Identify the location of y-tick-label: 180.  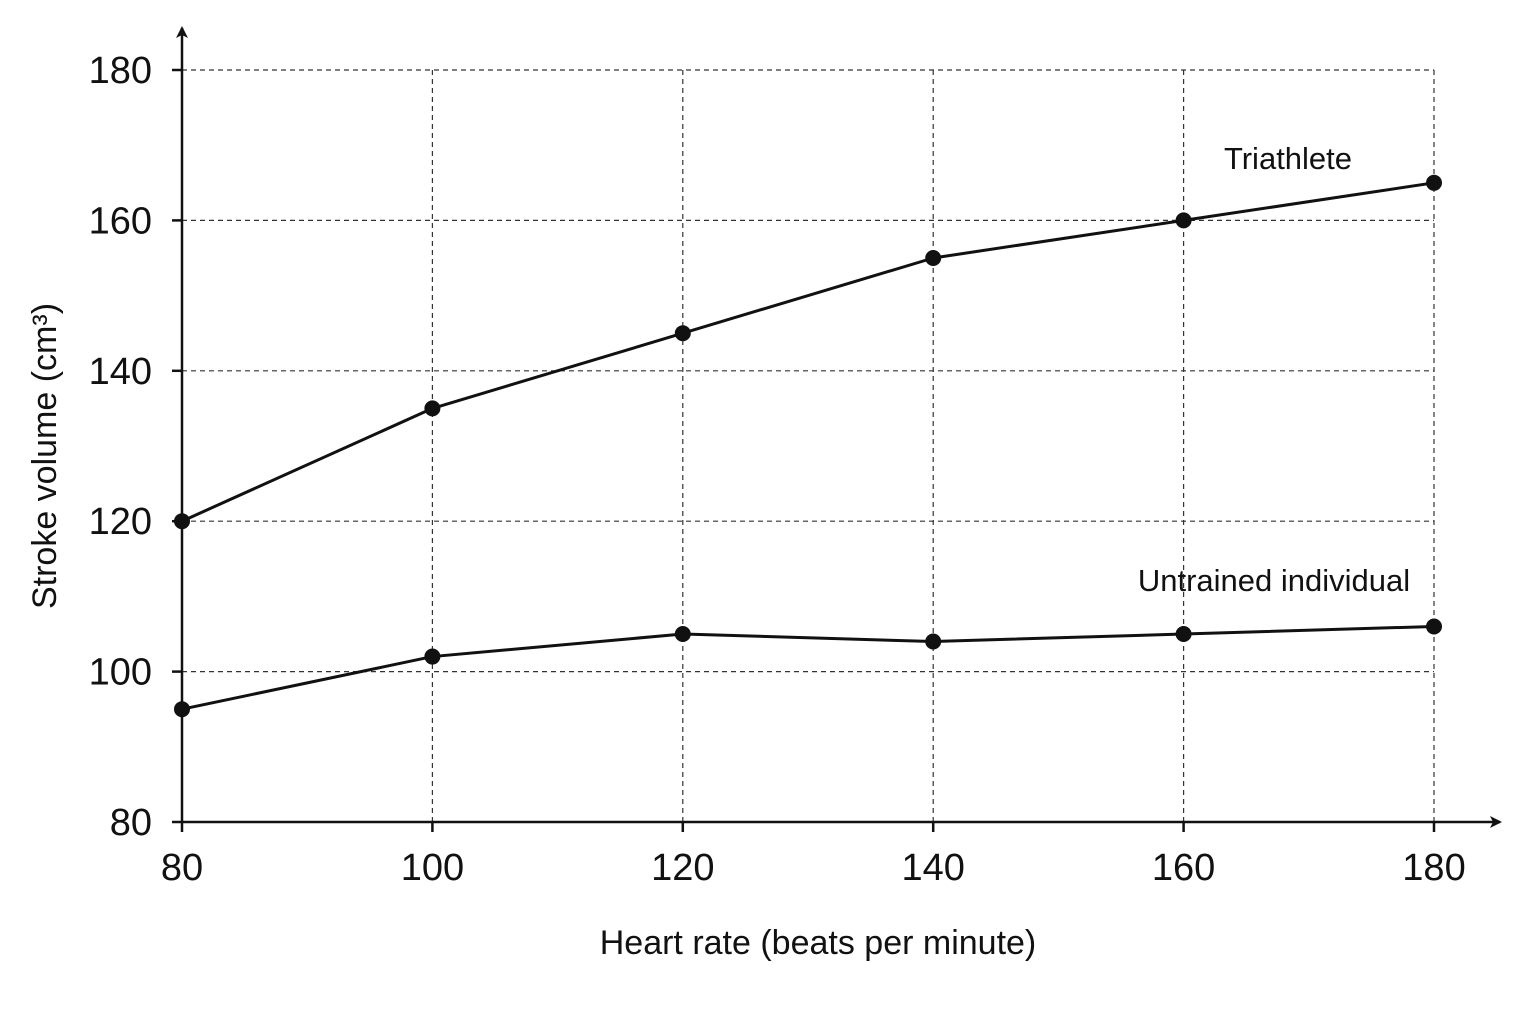
(120, 71).